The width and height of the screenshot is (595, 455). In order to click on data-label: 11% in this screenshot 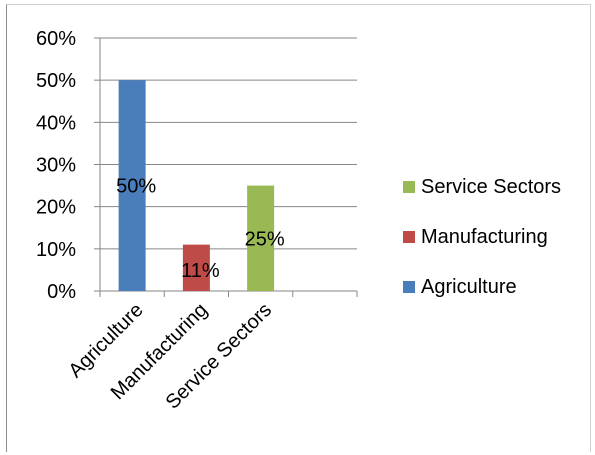, I will do `click(200, 271)`.